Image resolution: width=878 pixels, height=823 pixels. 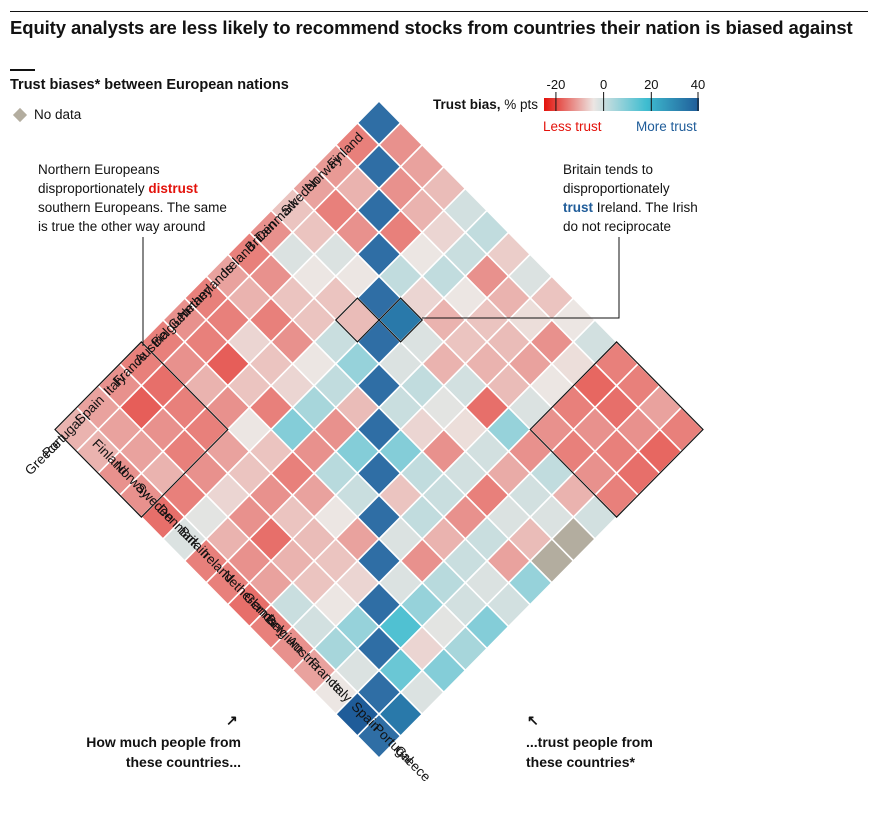 I want to click on annotation-right-emphasis: trust, so click(x=578, y=207).